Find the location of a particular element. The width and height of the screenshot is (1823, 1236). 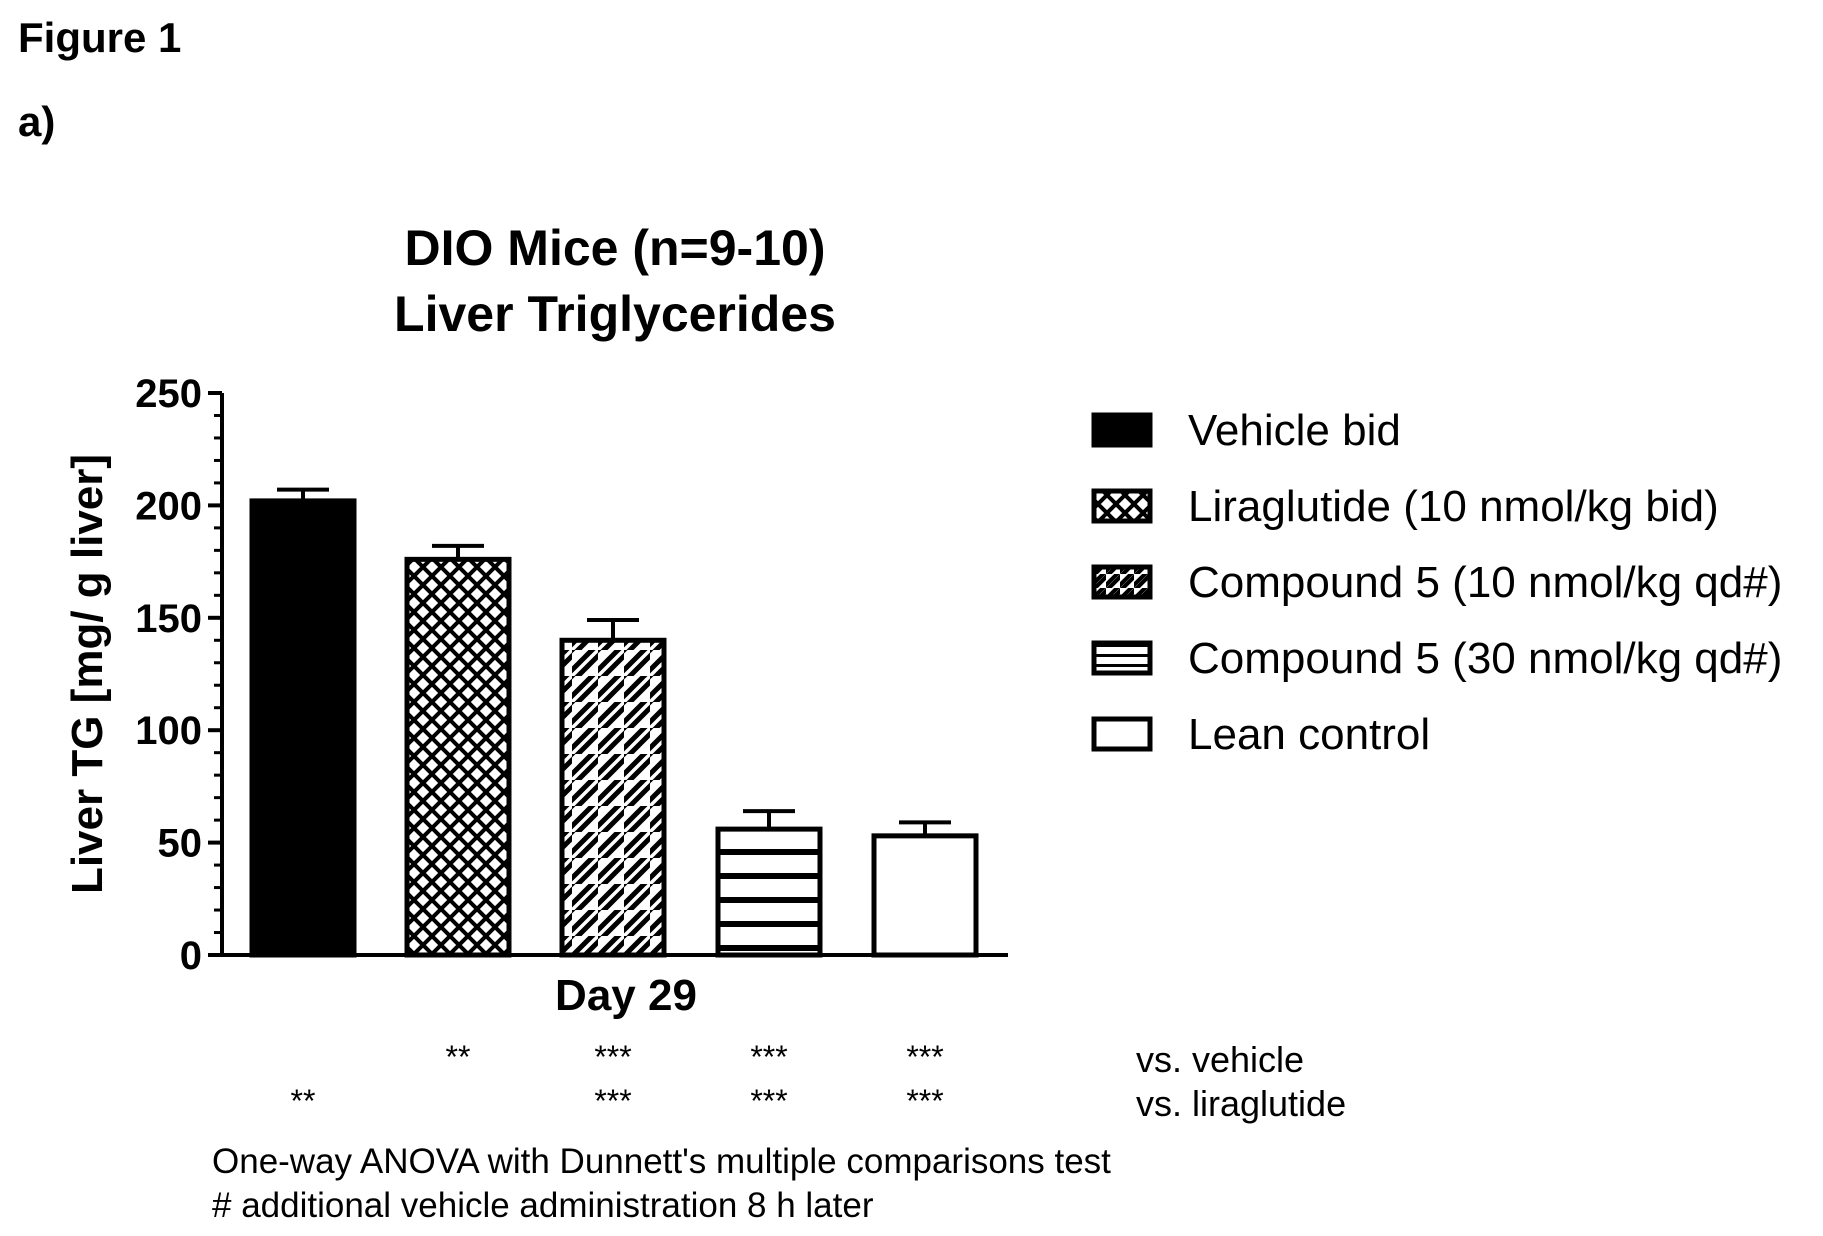

y-tick-label: 0 is located at coordinates (191, 956).